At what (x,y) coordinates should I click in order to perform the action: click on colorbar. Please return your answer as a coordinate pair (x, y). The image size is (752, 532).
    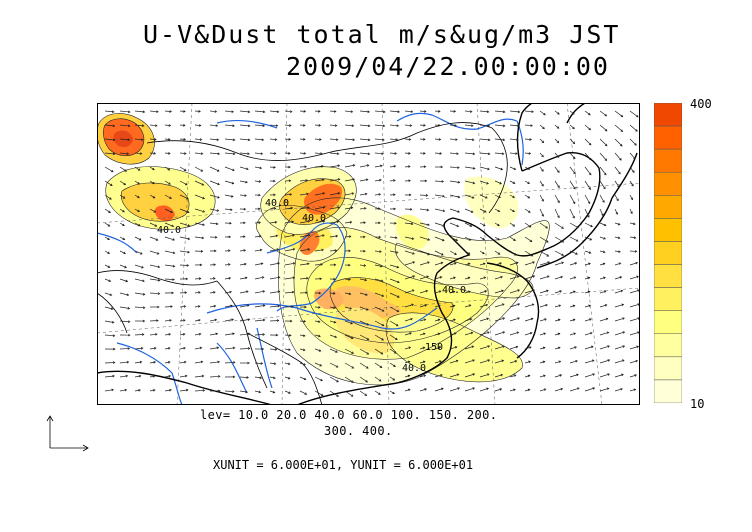
    Looking at the image, I should click on (668, 253).